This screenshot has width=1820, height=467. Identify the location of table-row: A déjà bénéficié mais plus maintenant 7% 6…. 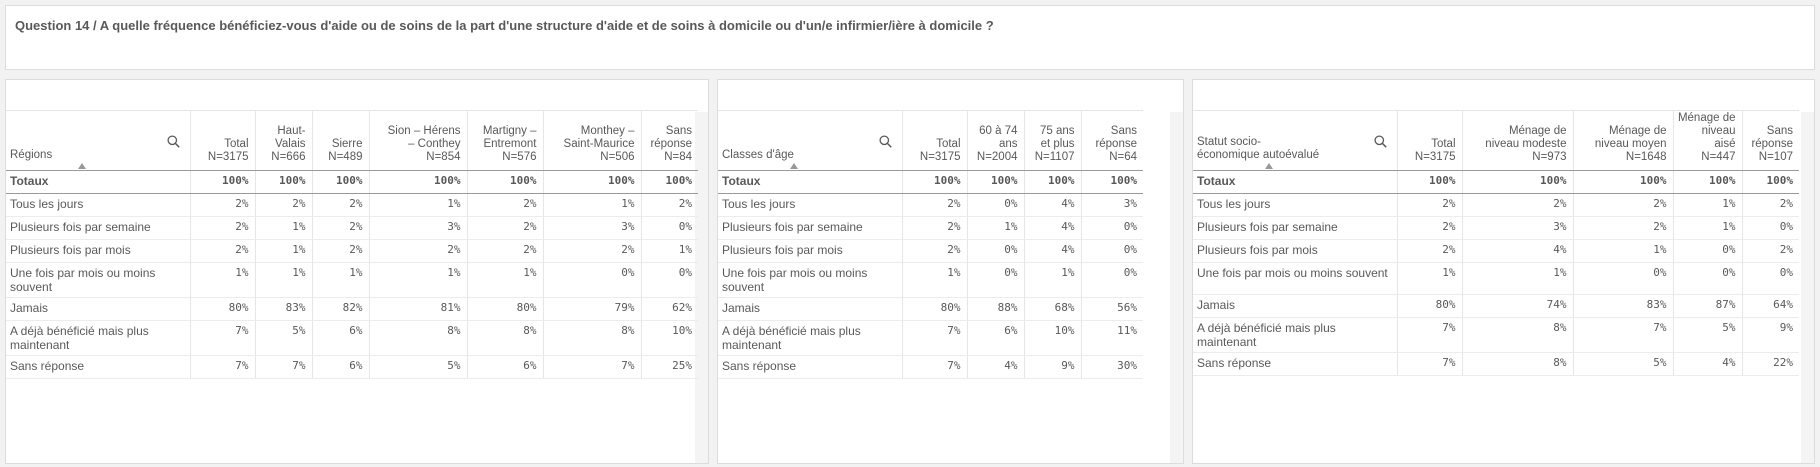
(930, 338).